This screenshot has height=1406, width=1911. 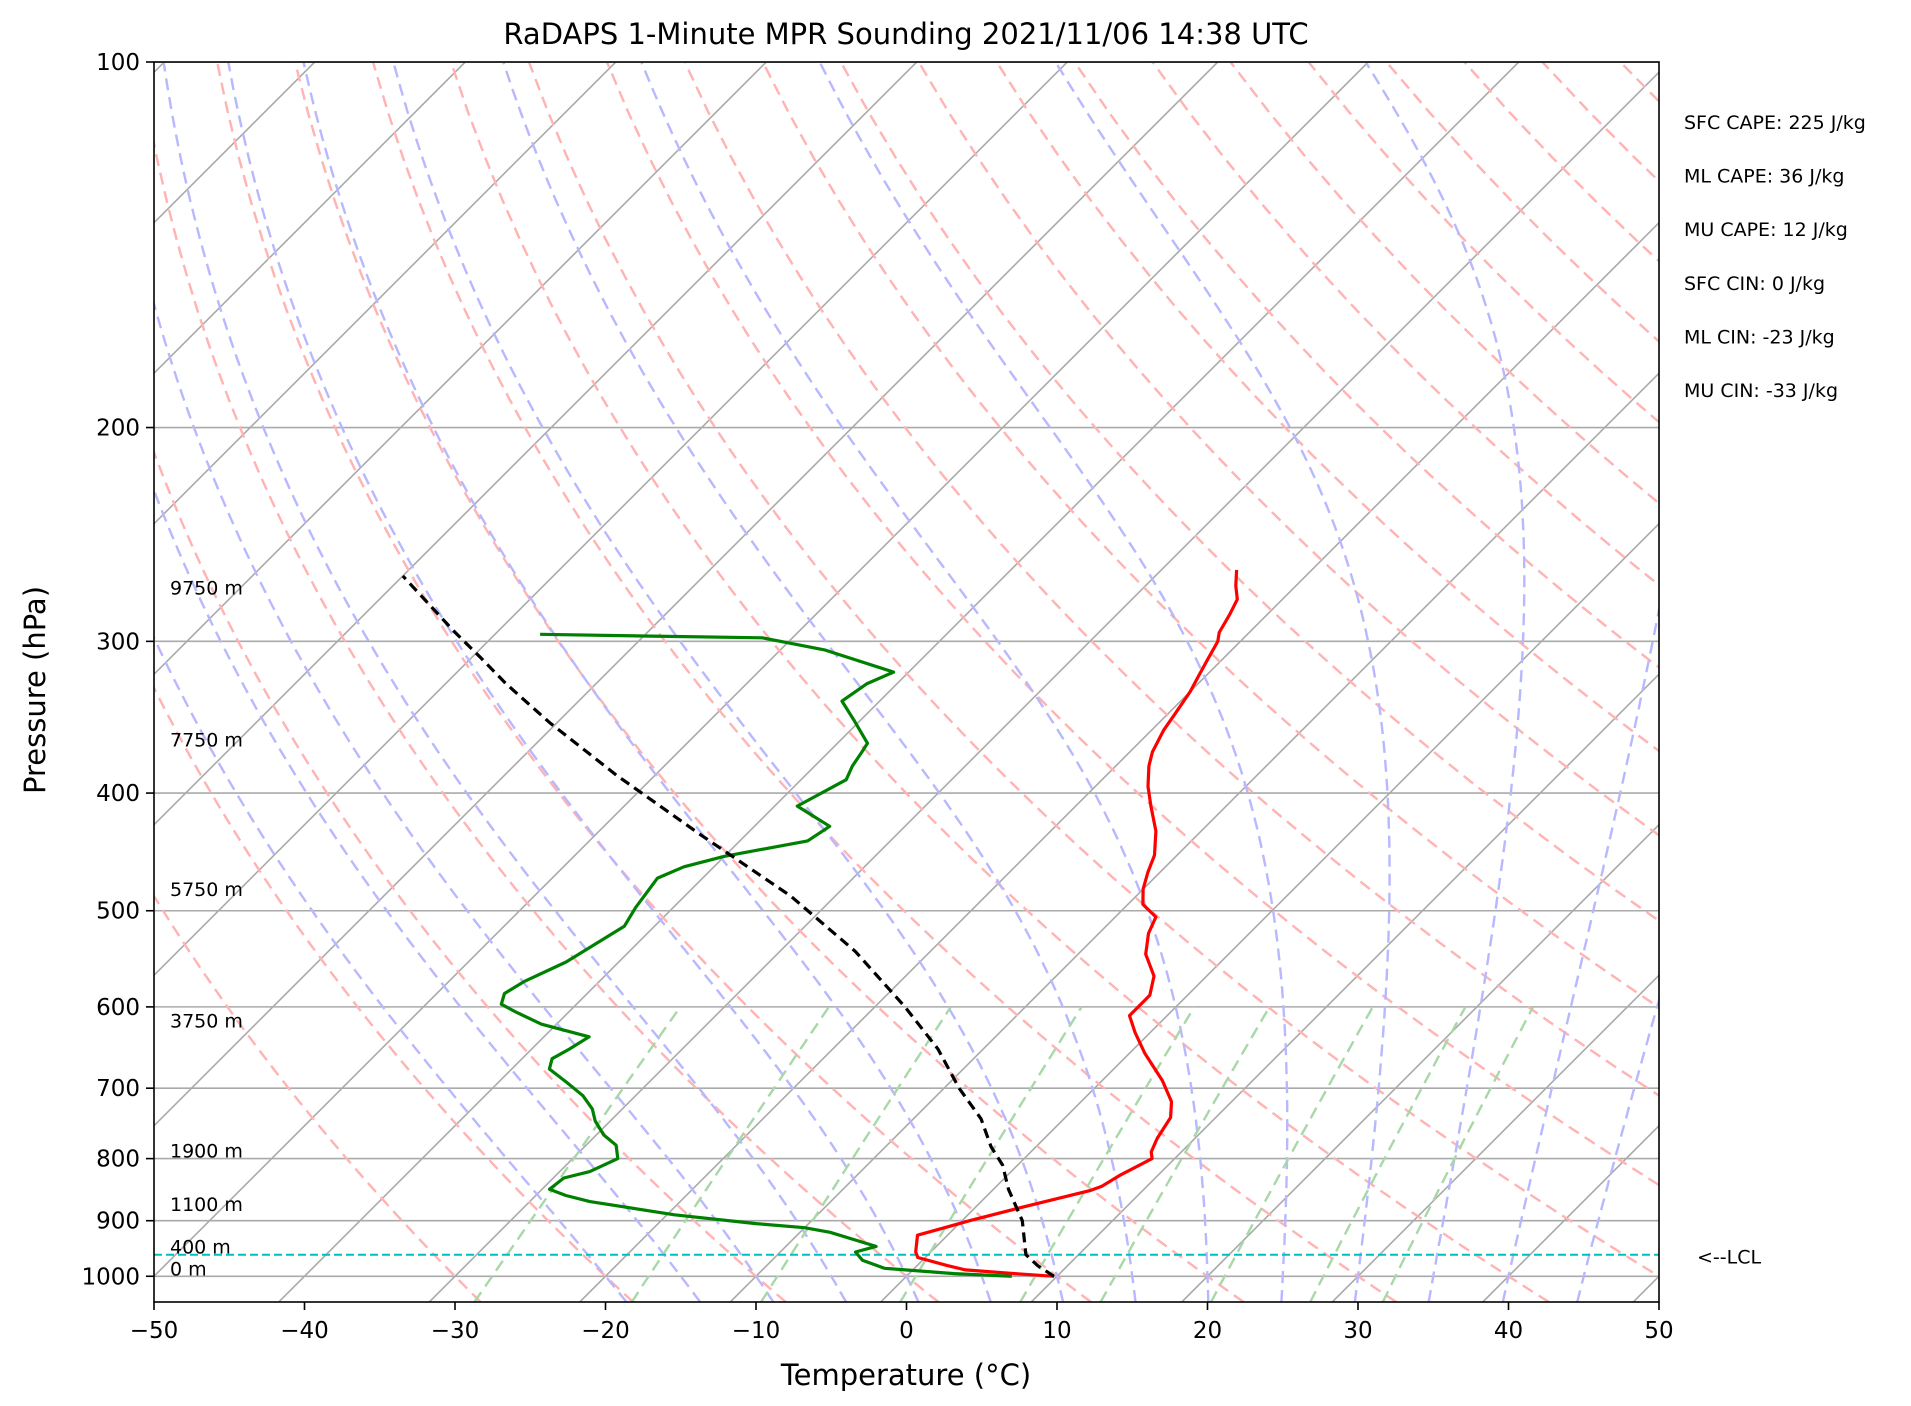 I want to click on y-tick-label: 100, so click(x=118, y=63).